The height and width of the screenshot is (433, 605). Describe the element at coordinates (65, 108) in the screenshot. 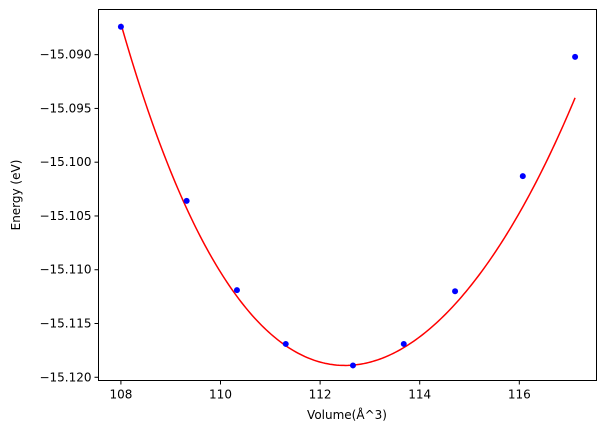

I see `y-tick-label: −15.095` at that location.